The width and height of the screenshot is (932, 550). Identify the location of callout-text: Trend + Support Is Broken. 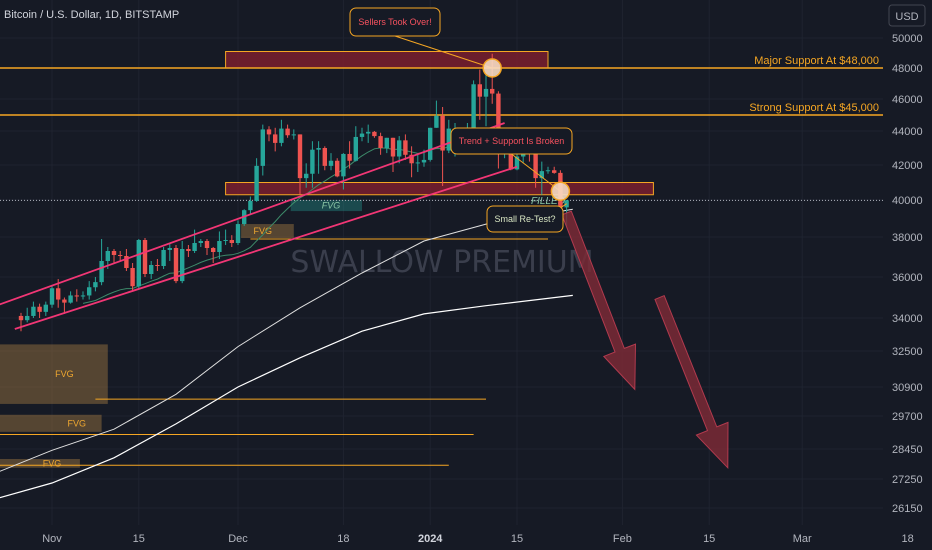
(511, 141).